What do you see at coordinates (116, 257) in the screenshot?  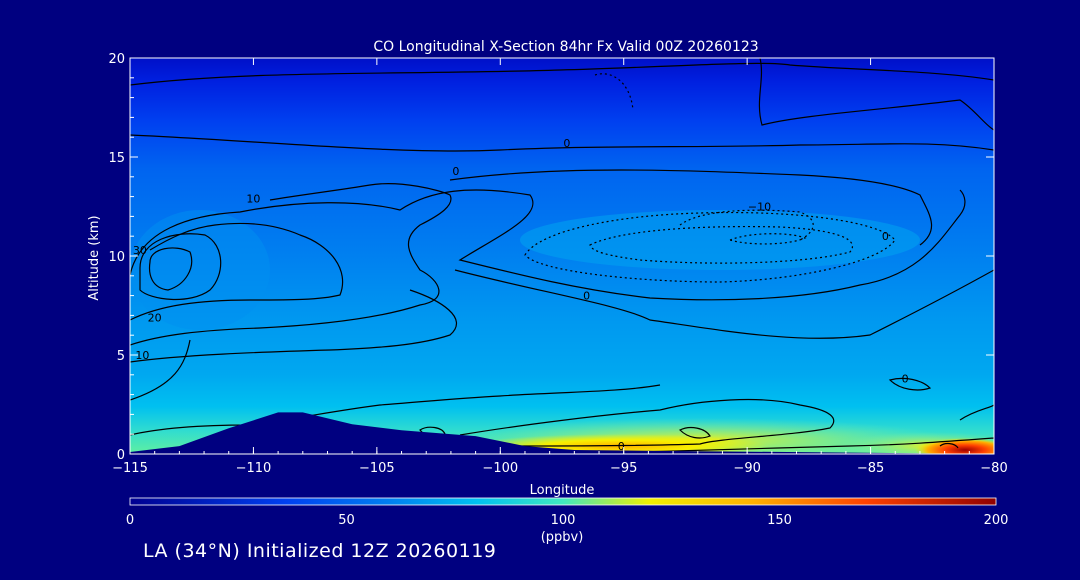 I see `y-tick-label: 10` at bounding box center [116, 257].